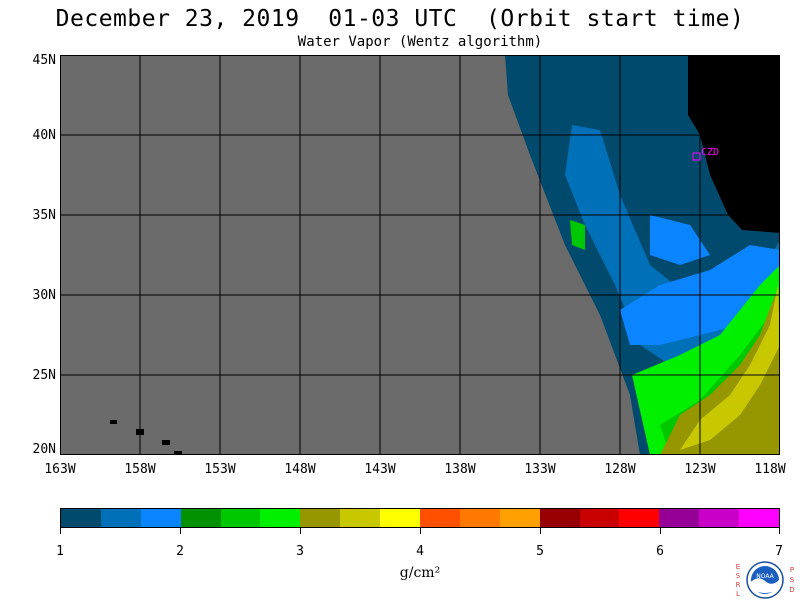 Image resolution: width=800 pixels, height=600 pixels. I want to click on lon-label: 128W, so click(620, 469).